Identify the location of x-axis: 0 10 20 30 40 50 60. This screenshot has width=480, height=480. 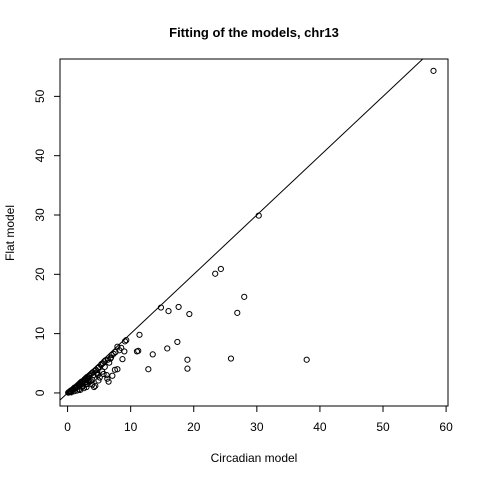
(258, 420).